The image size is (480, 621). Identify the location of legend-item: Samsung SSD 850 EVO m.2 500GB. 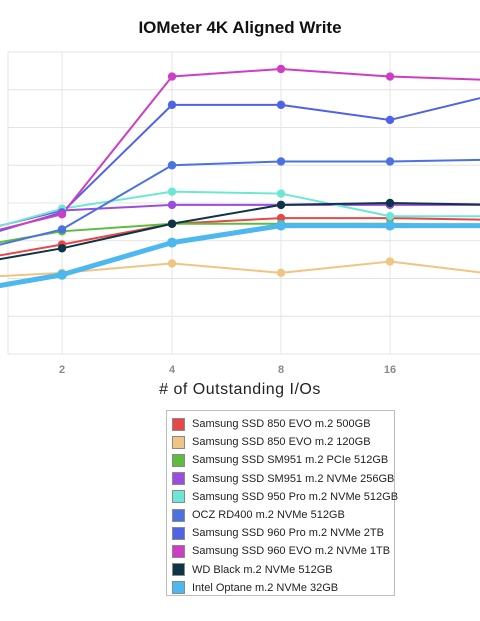
(280, 424).